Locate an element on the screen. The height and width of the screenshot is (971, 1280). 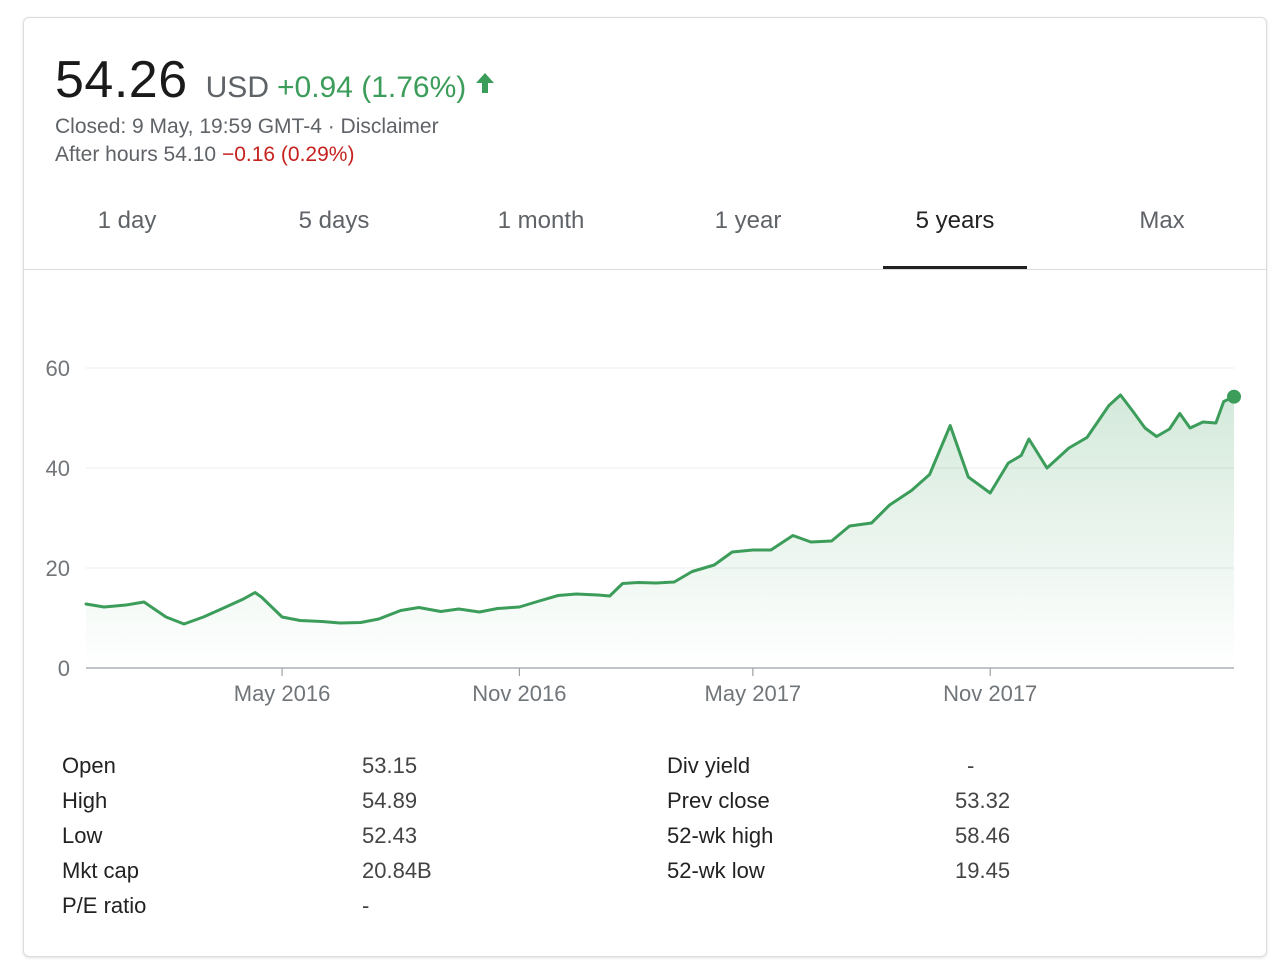
stat-label-low: Low is located at coordinates (82, 835).